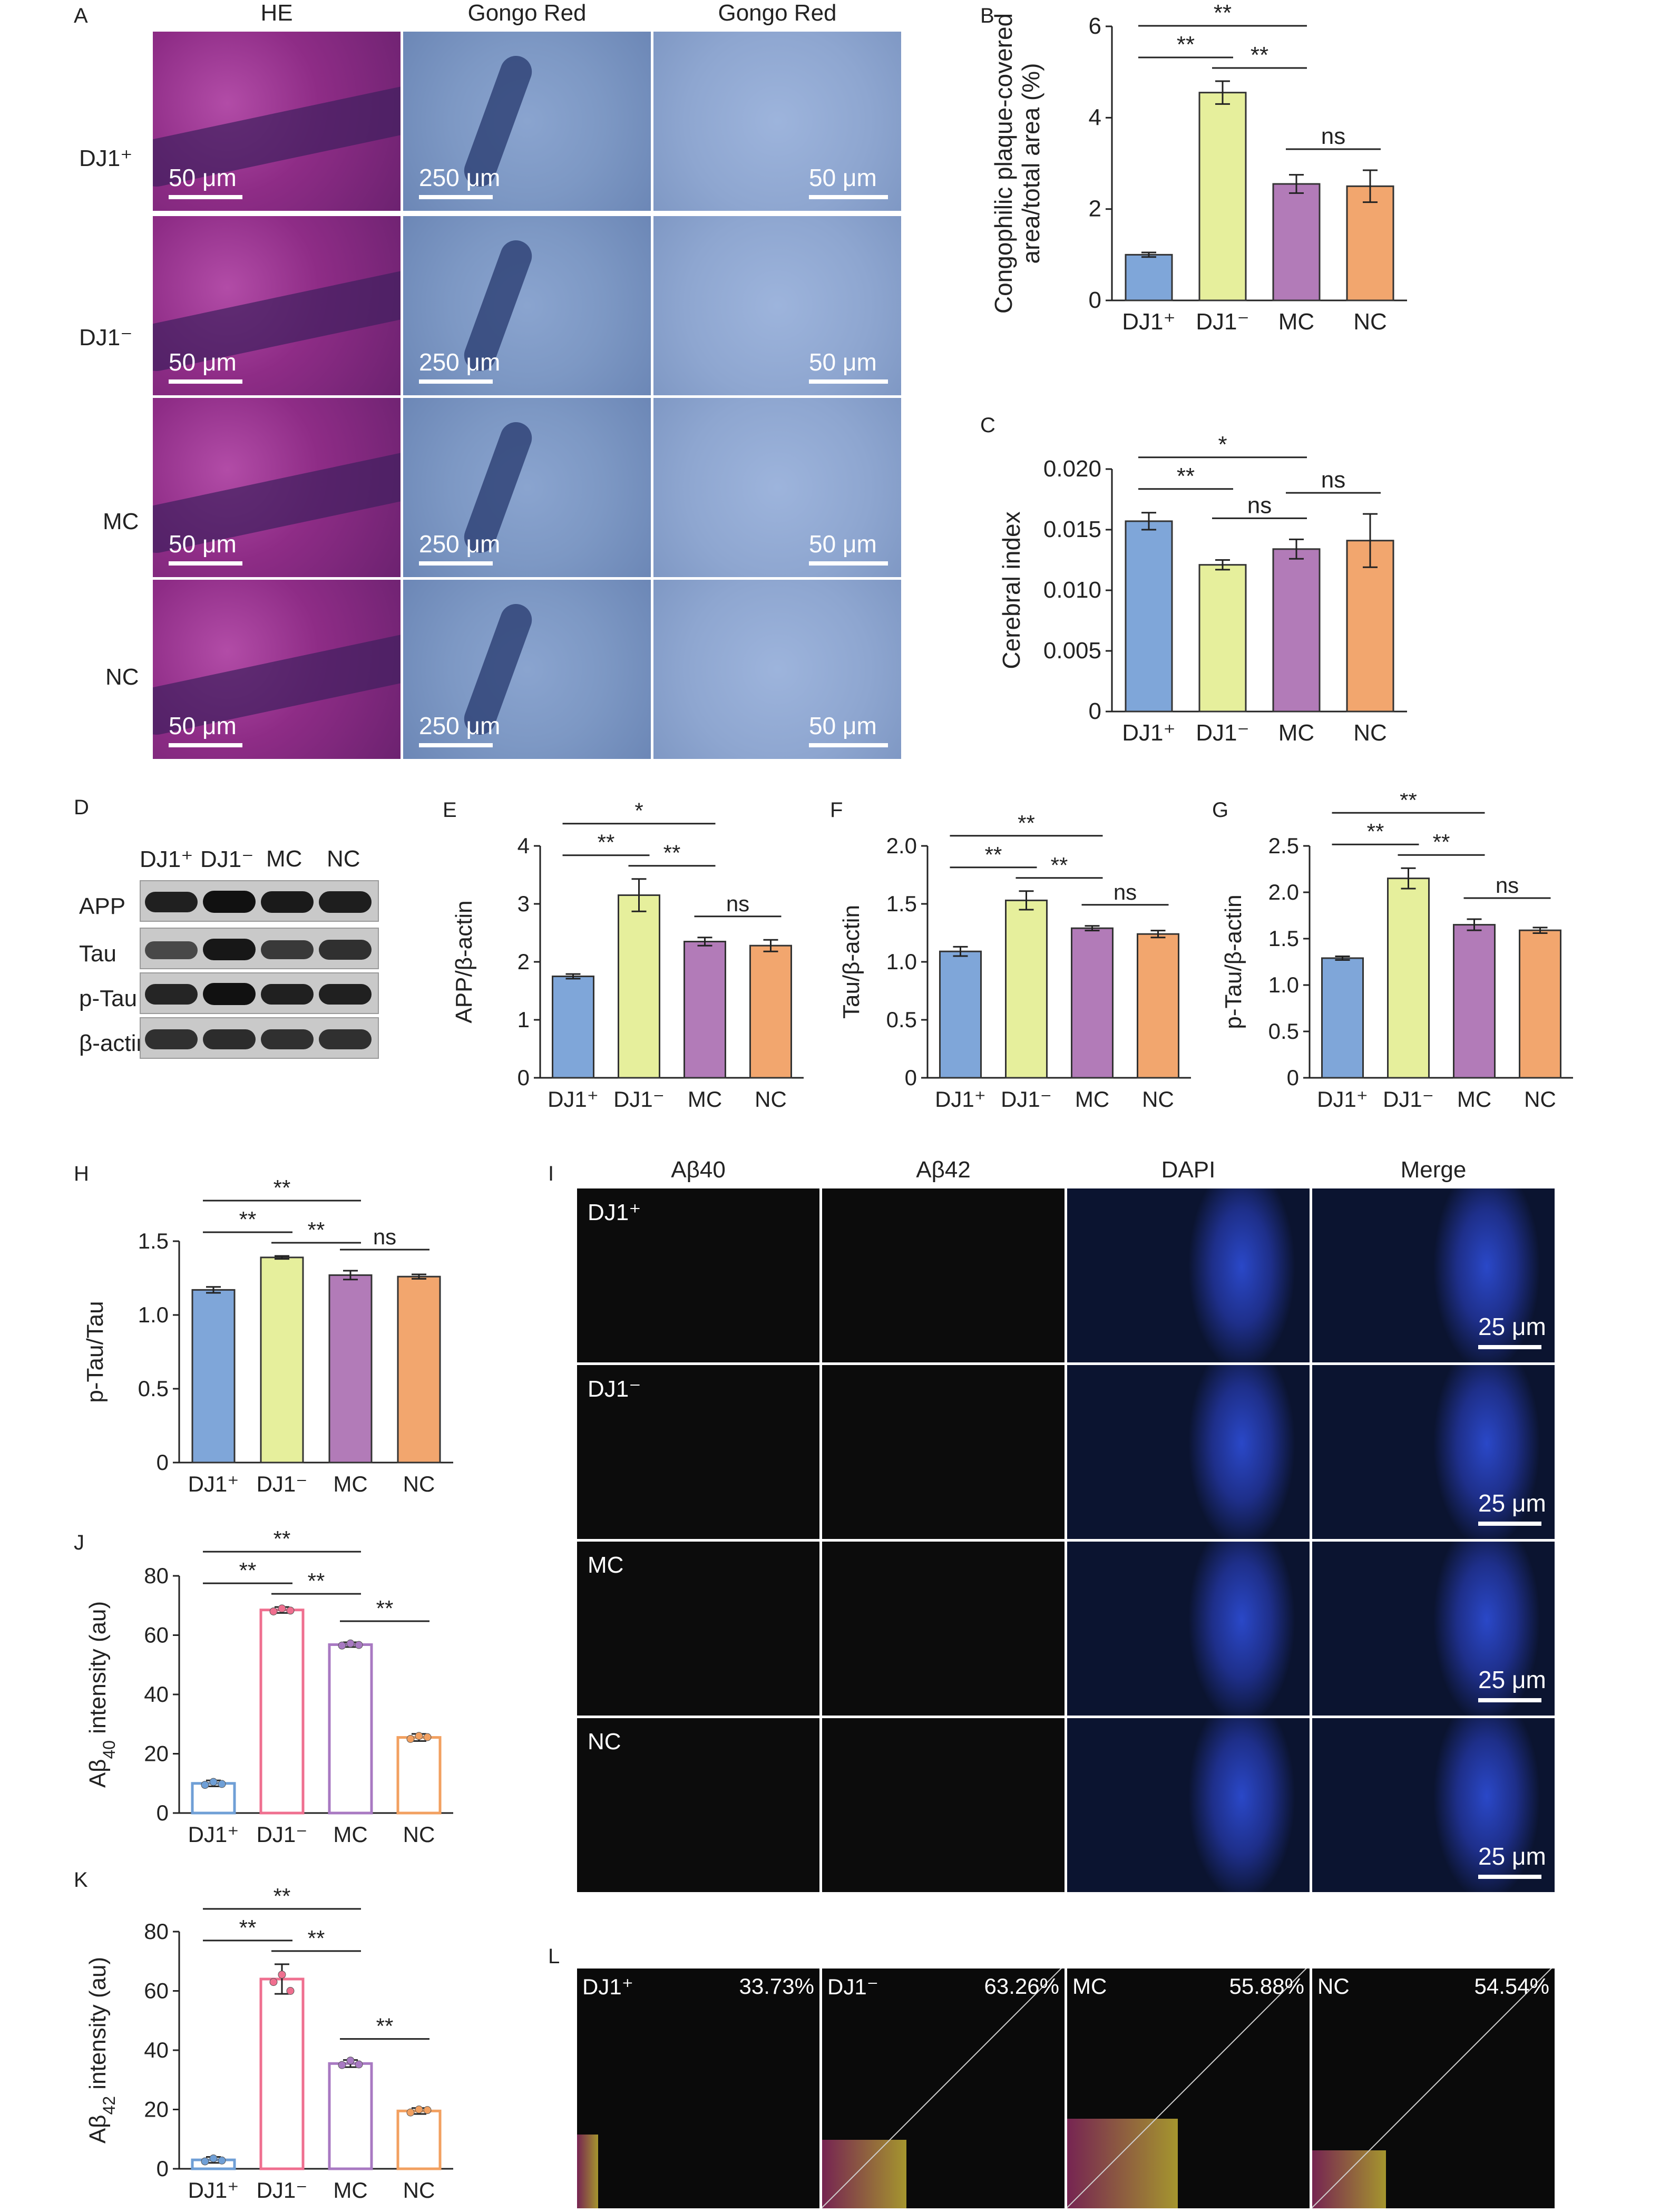 This screenshot has height=2212, width=1660. I want to click on y-axis-label: p-Tau/Tau, so click(95, 1351).